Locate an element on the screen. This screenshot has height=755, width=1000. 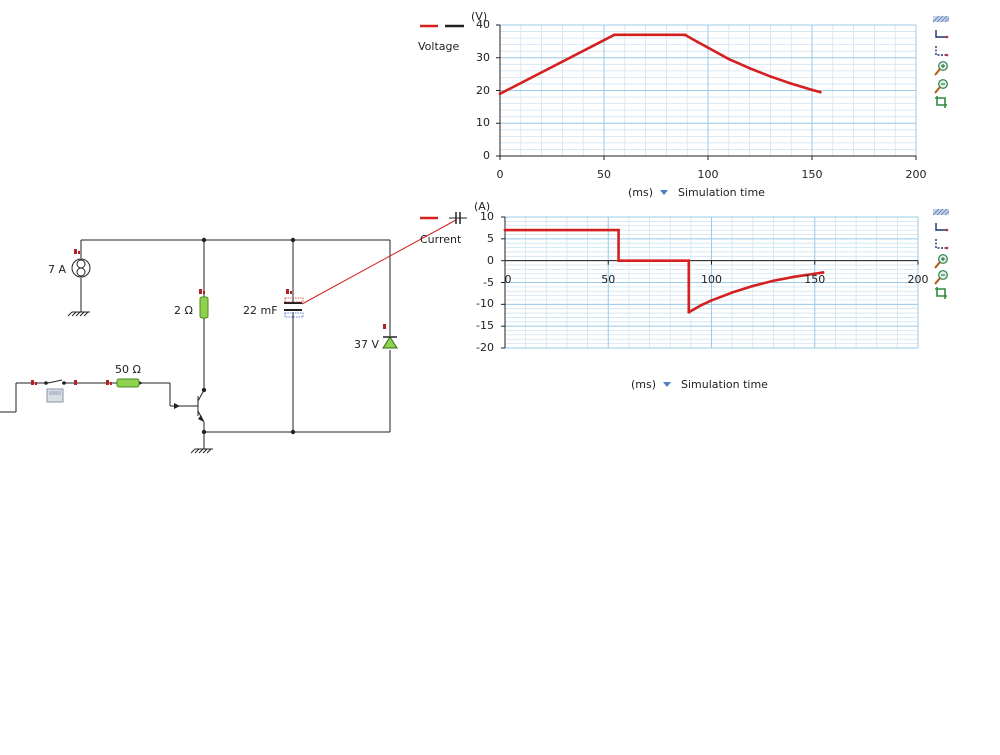
y-tick-label: -10 is located at coordinates (485, 304).